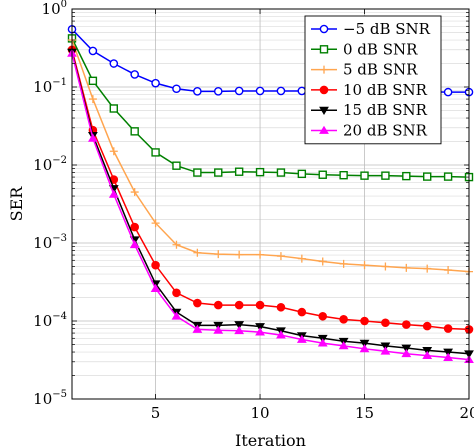 The image size is (474, 448). What do you see at coordinates (380, 49) in the screenshot?
I see `legend-label: 0 dB SNR` at bounding box center [380, 49].